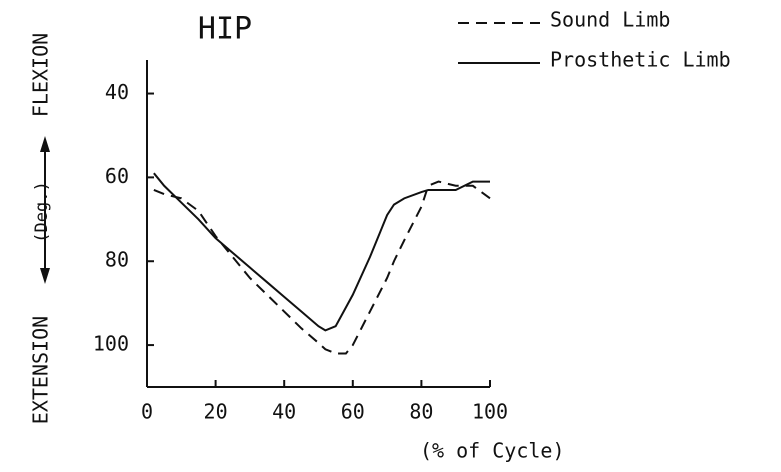 The height and width of the screenshot is (472, 781). Describe the element at coordinates (353, 412) in the screenshot. I see `x-tick-label: 60` at that location.